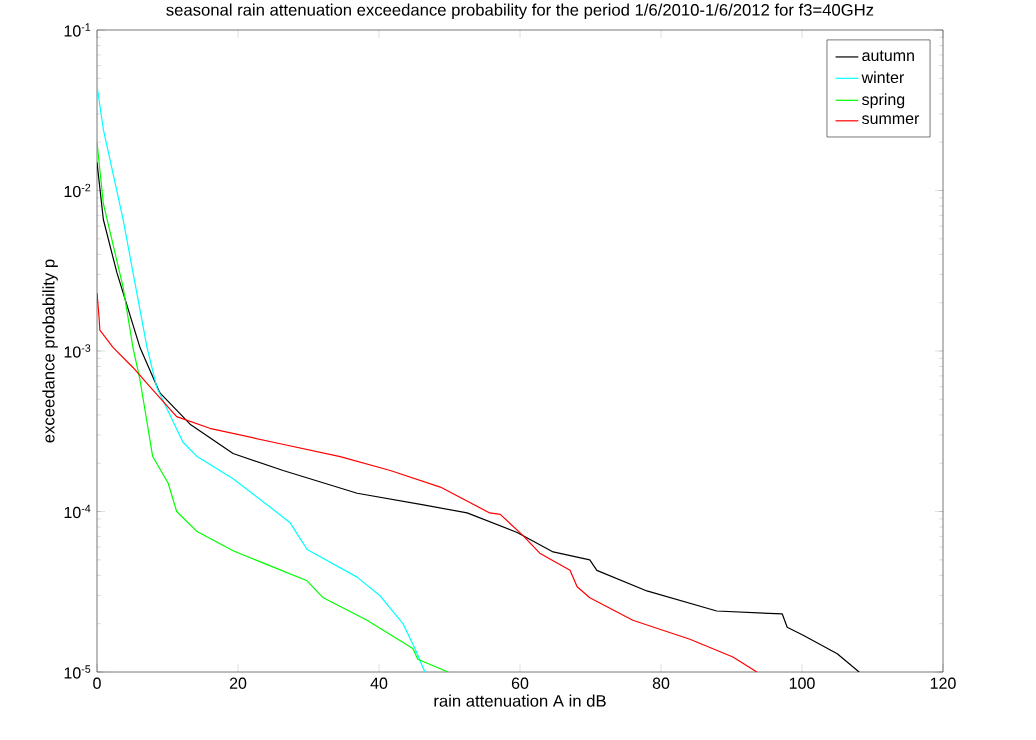 This screenshot has width=1036, height=740. I want to click on y-tick-label: 10$^{-3}$, so click(77, 351).